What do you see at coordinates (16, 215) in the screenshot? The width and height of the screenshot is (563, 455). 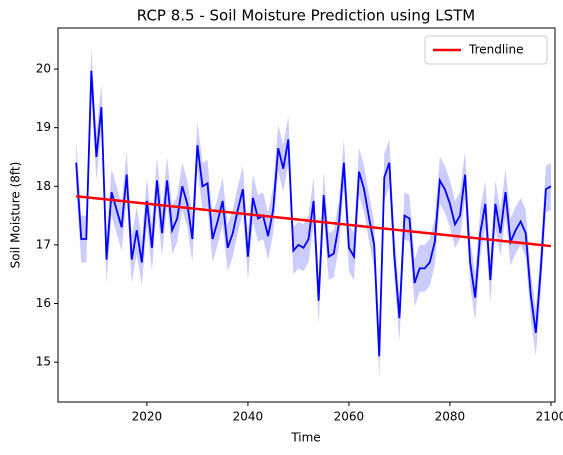 I see `y-axis-label: Soil Moisture (8ft)` at bounding box center [16, 215].